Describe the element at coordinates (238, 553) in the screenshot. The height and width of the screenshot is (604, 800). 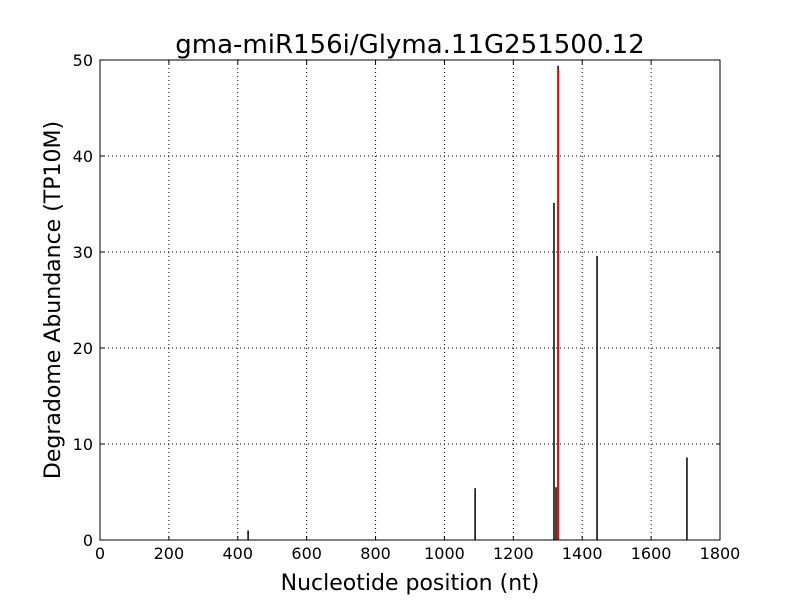
I see `x-tick-label: 400` at that location.